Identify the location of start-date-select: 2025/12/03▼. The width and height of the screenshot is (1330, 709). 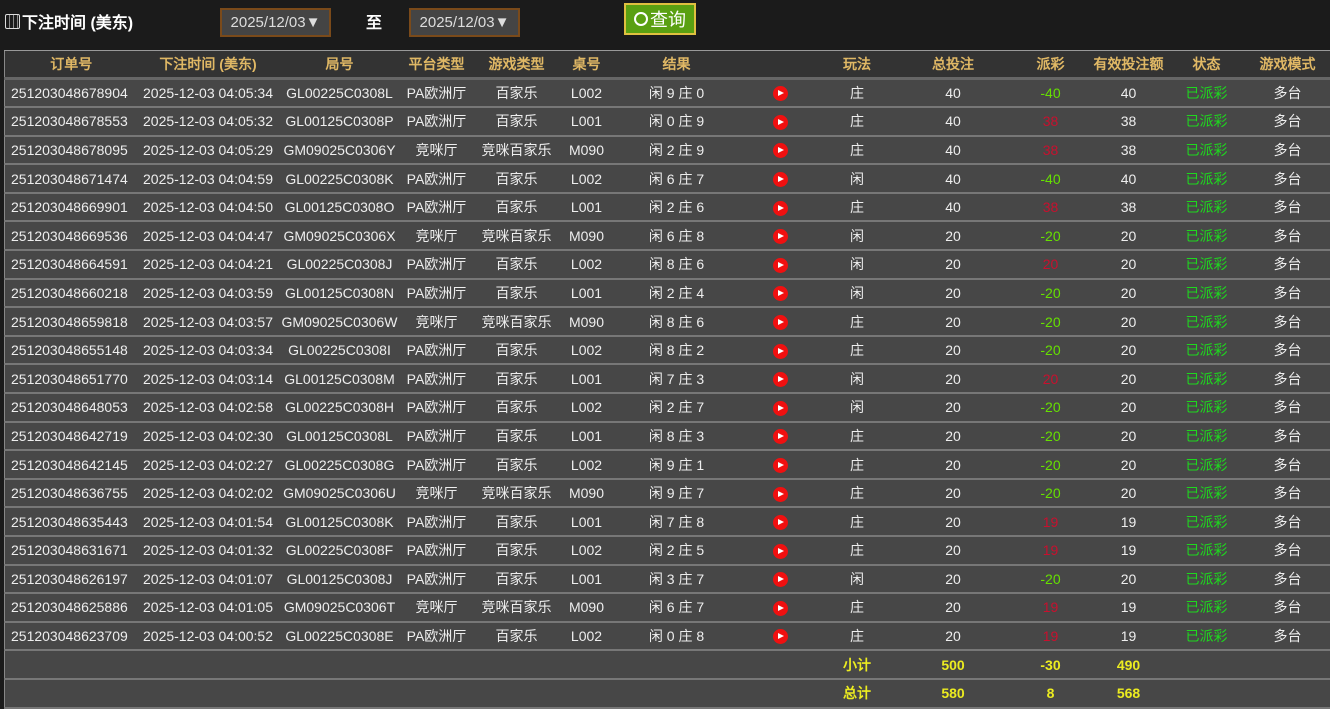
(275, 22).